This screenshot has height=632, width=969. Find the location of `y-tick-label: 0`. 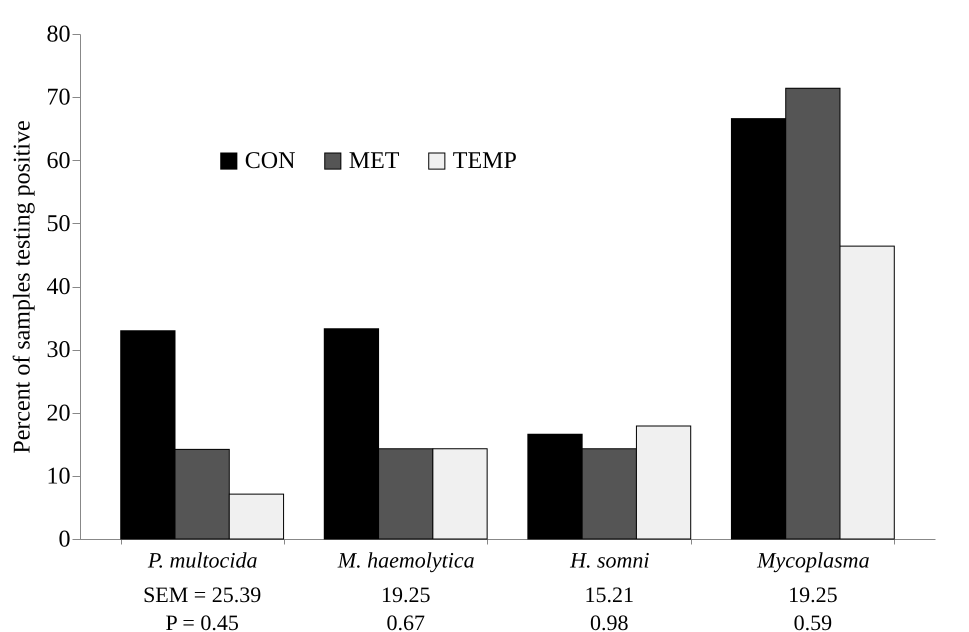

y-tick-label: 0 is located at coordinates (64, 539).